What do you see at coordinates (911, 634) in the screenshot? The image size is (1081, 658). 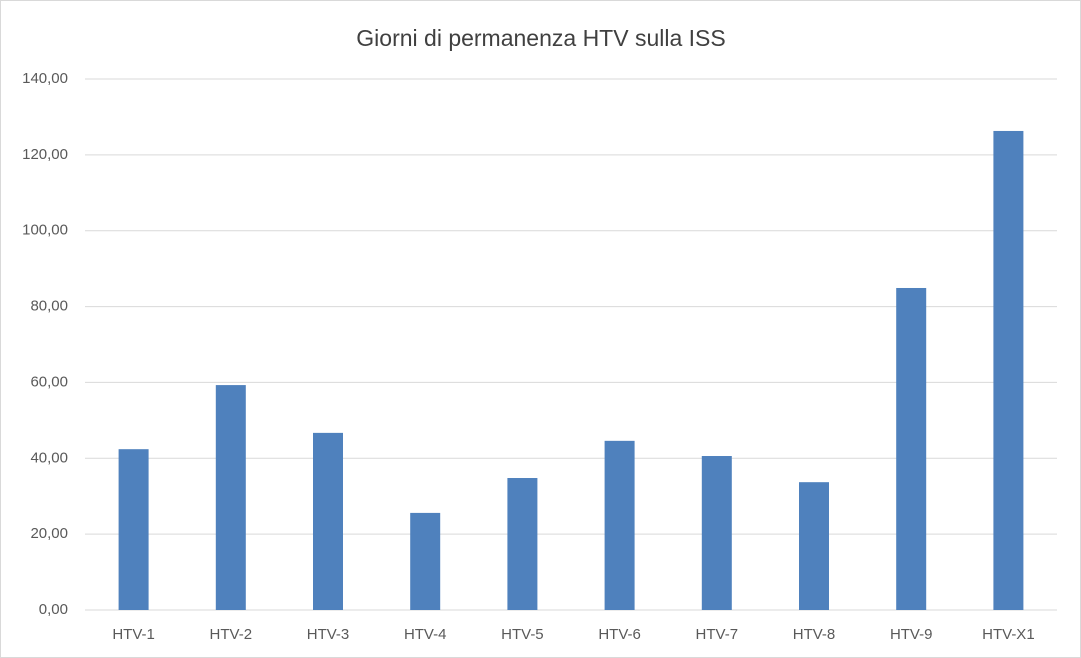 I see `x-tick-label: HTV-9` at bounding box center [911, 634].